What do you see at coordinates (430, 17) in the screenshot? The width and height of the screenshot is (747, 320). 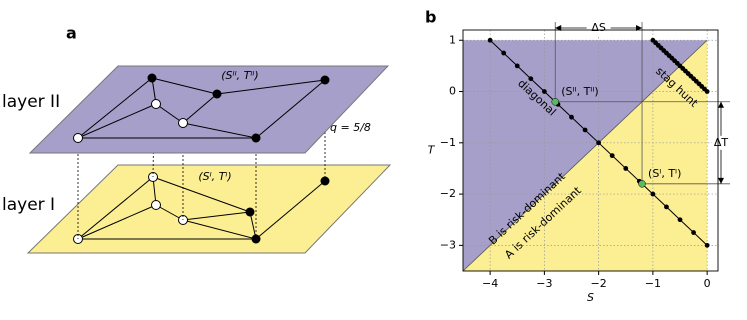 I see `panel-label: b` at bounding box center [430, 17].